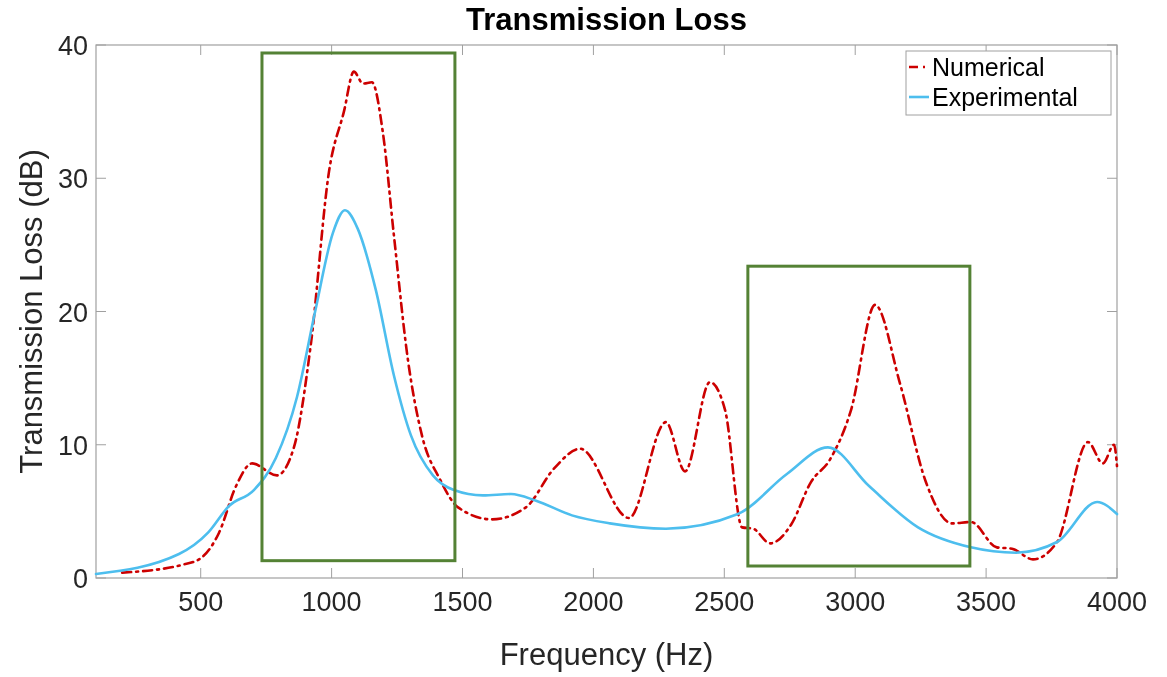 The width and height of the screenshot is (1167, 677). Describe the element at coordinates (606, 19) in the screenshot. I see `chart-title: Transmission Loss` at that location.